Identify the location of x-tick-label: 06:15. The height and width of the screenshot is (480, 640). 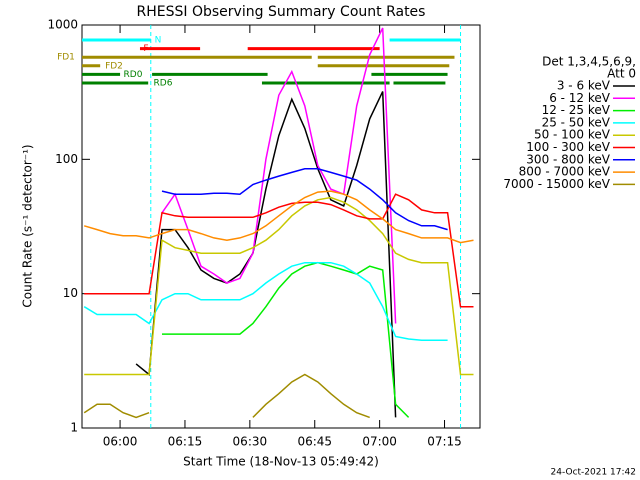
(185, 442).